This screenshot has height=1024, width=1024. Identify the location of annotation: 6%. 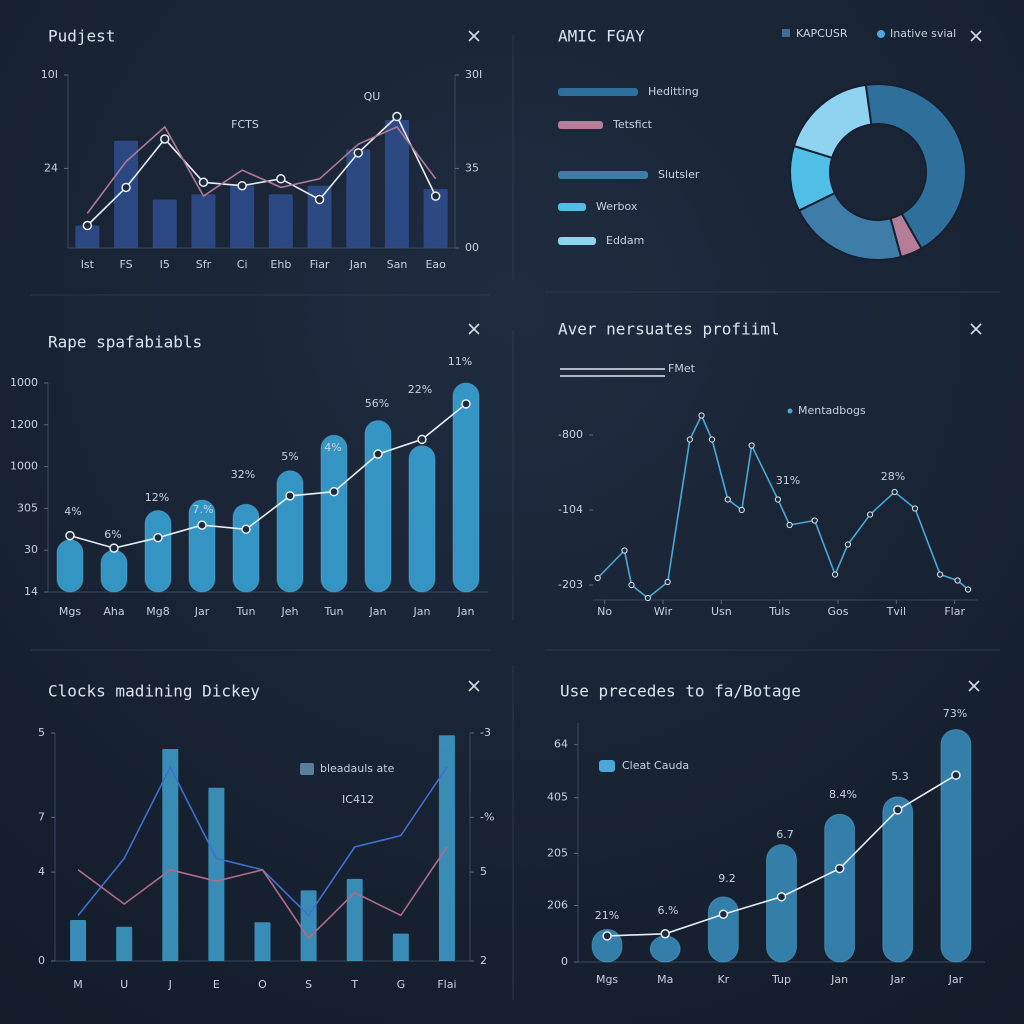
(112, 534).